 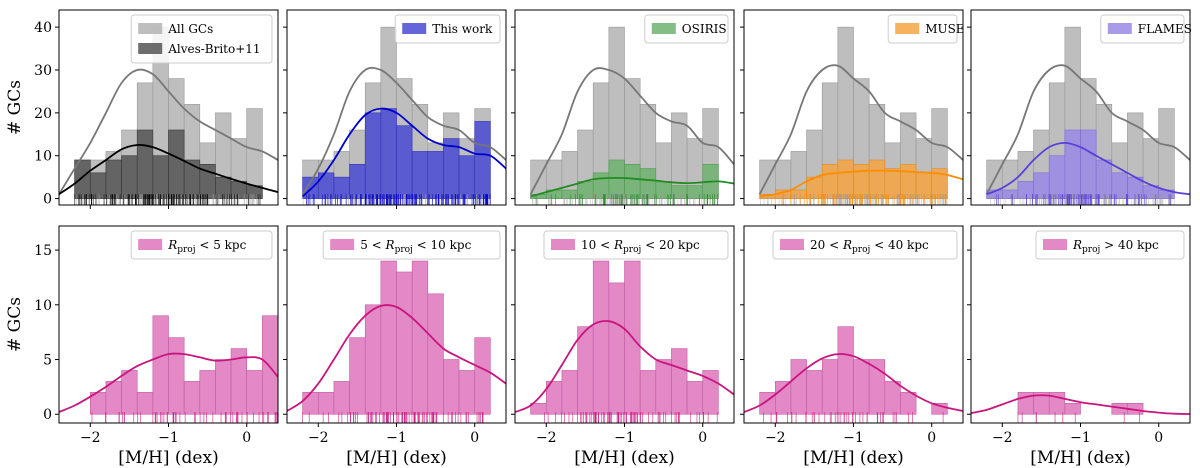 I want to click on legend-label: MUSE, so click(x=944, y=29).